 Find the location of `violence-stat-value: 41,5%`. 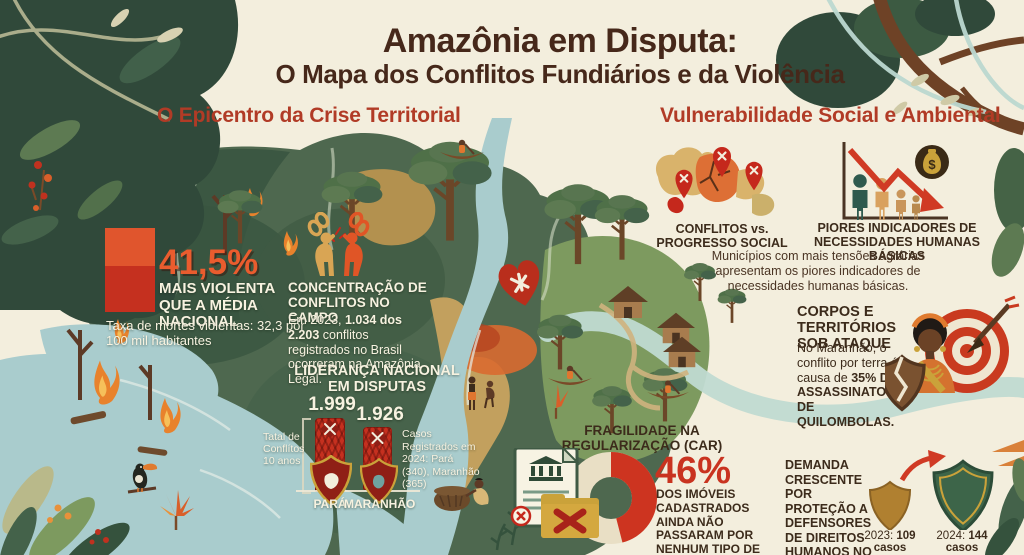

violence-stat-value: 41,5% is located at coordinates (209, 262).